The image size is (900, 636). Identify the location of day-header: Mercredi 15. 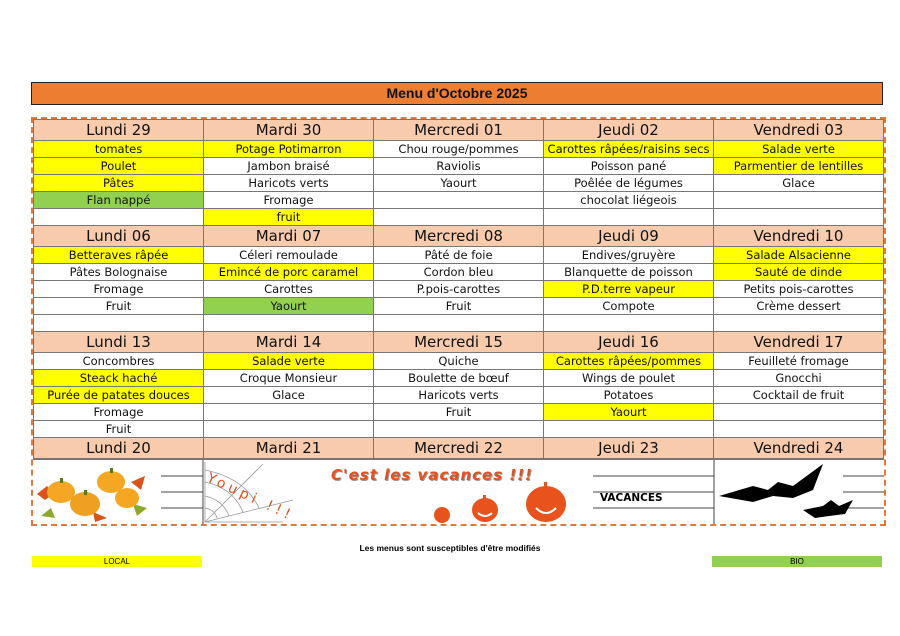
(458, 342).